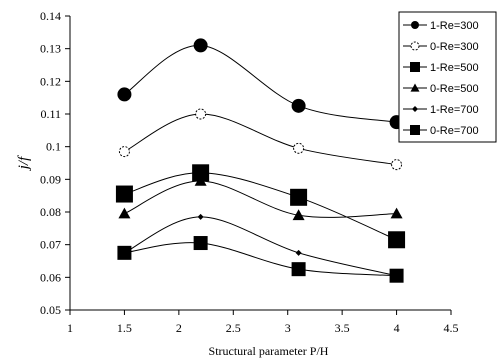  Describe the element at coordinates (24, 163) in the screenshot. I see `y-axis-title: j/f` at that location.